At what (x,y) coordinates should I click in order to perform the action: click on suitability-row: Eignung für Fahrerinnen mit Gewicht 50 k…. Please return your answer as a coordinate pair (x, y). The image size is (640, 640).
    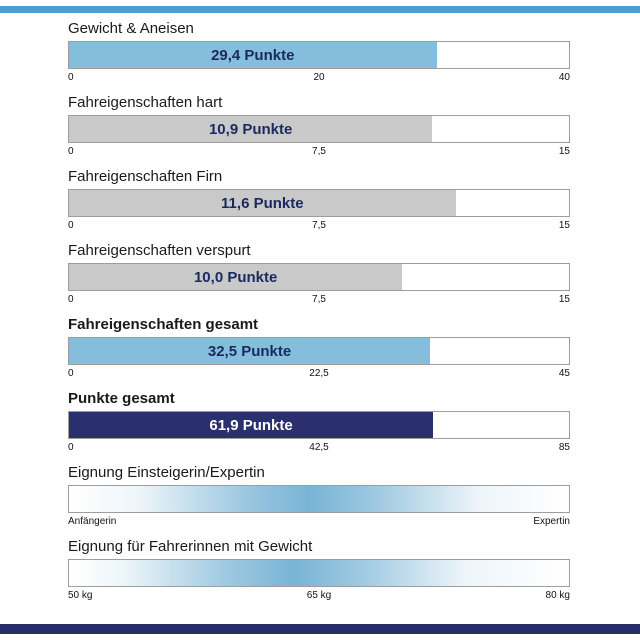
    Looking at the image, I should click on (319, 571).